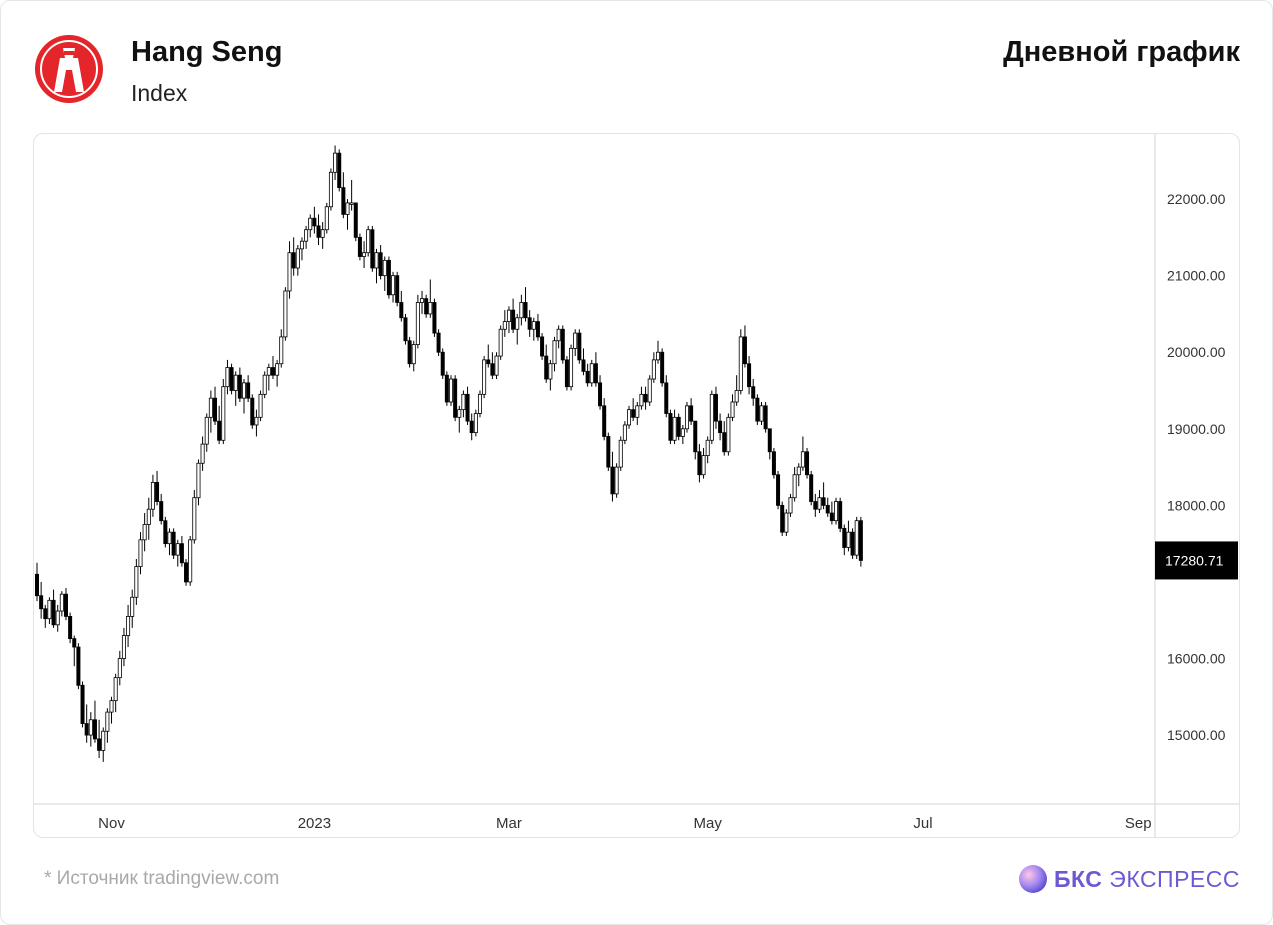 The image size is (1273, 925). I want to click on x-tick-label: Jul, so click(922, 823).